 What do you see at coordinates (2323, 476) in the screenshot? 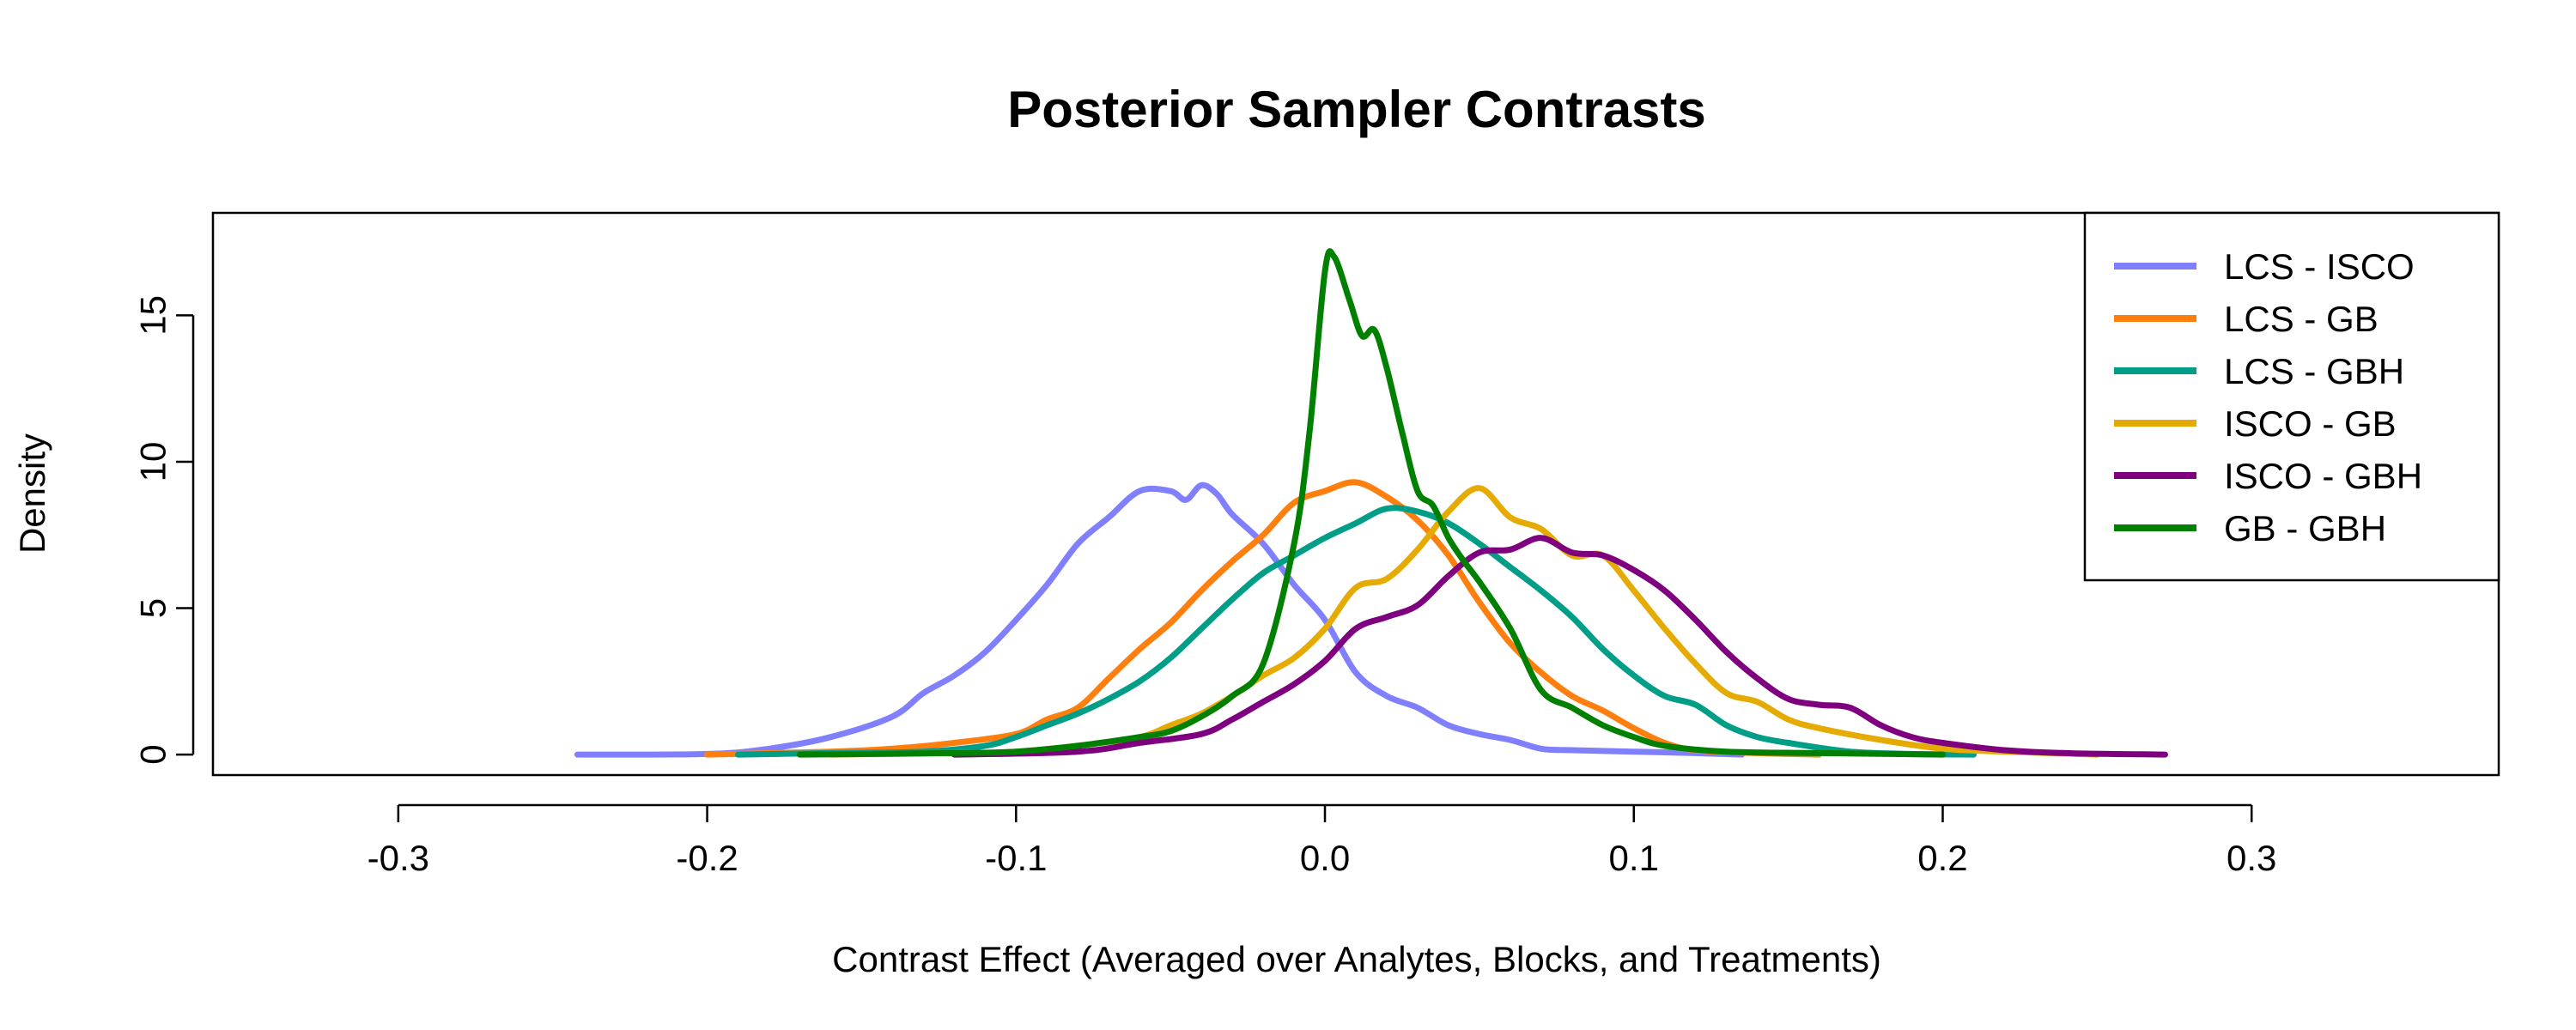
I see `legend-label-isco-gbh: ISCO - GBH` at bounding box center [2323, 476].